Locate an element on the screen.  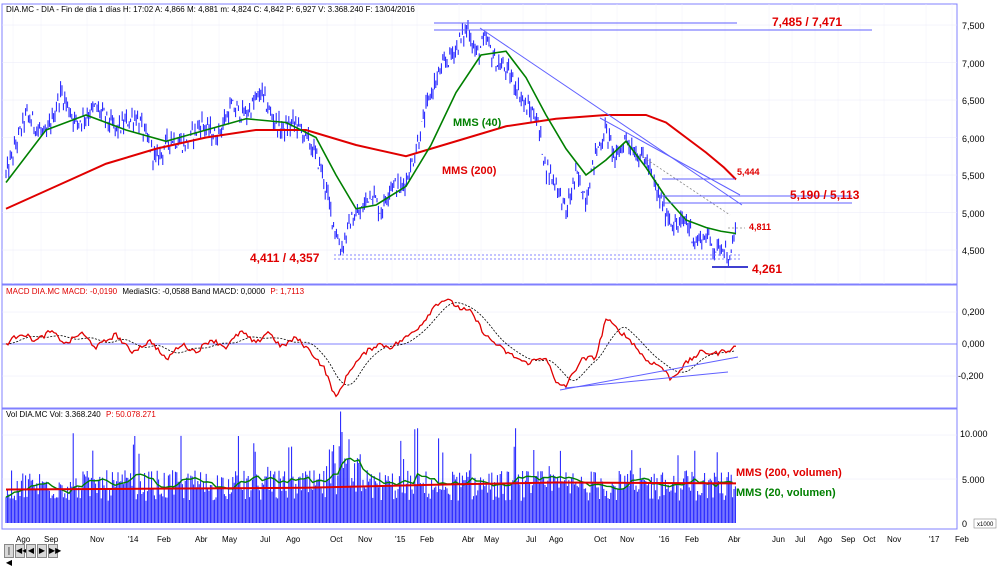
annot-support-left: 4,411 / 4,357 is located at coordinates (285, 258).